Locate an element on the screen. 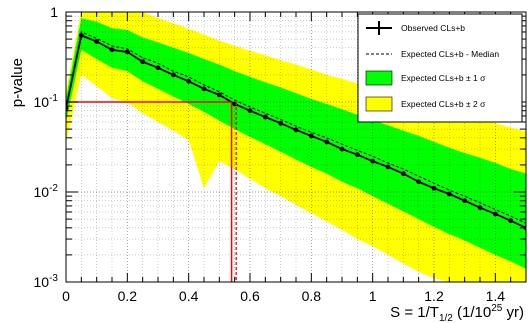 This screenshot has height=323, width=528. x-axis-label-sub: 1/2 is located at coordinates (446, 318).